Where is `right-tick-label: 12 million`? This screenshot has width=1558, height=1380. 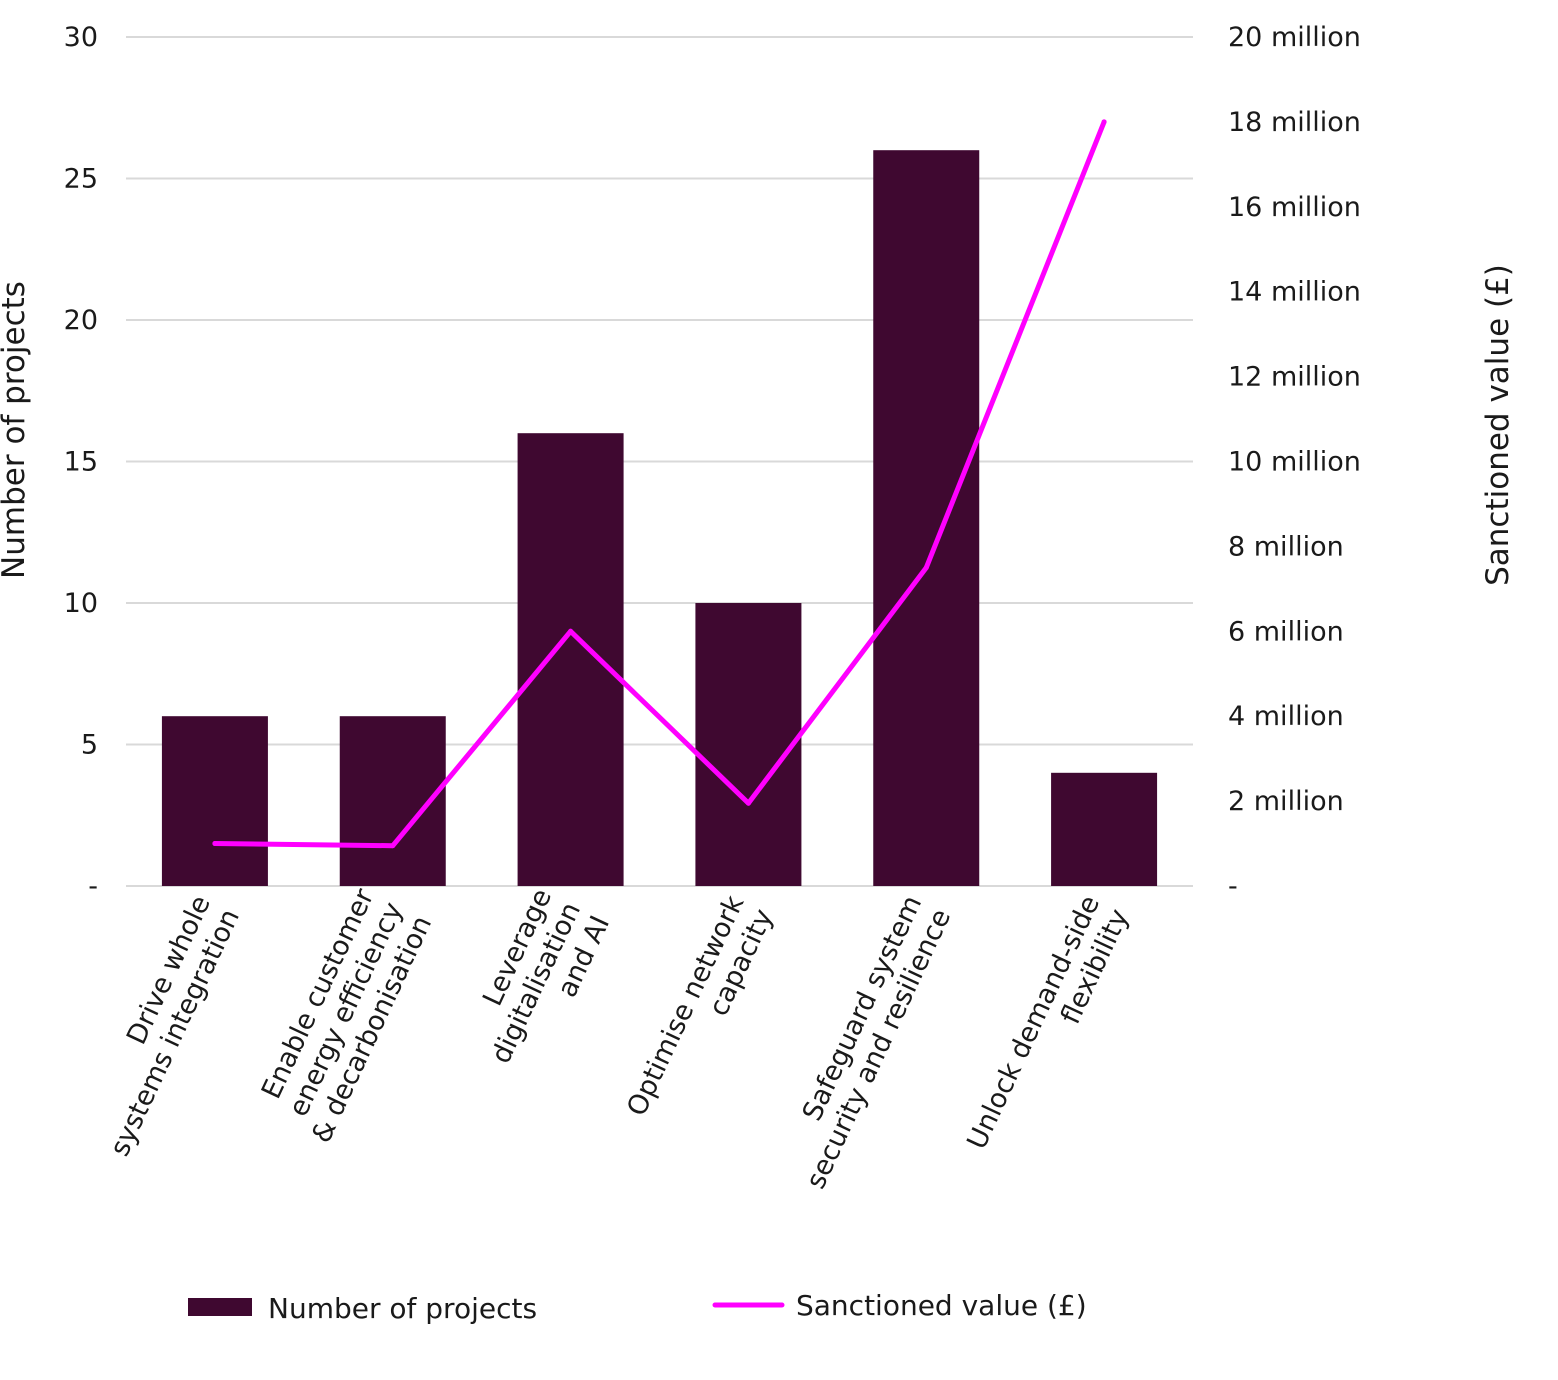 right-tick-label: 12 million is located at coordinates (1294, 377).